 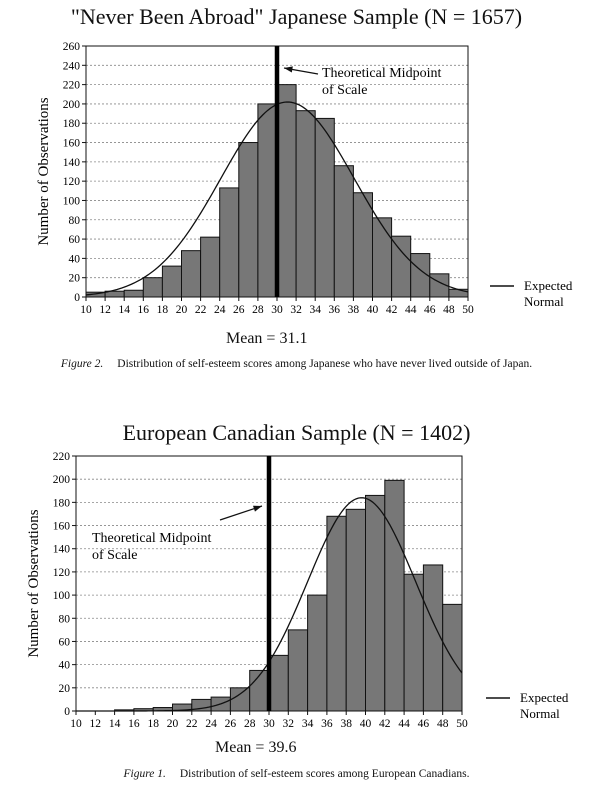 What do you see at coordinates (201, 310) in the screenshot?
I see `x-tick-label: 22` at bounding box center [201, 310].